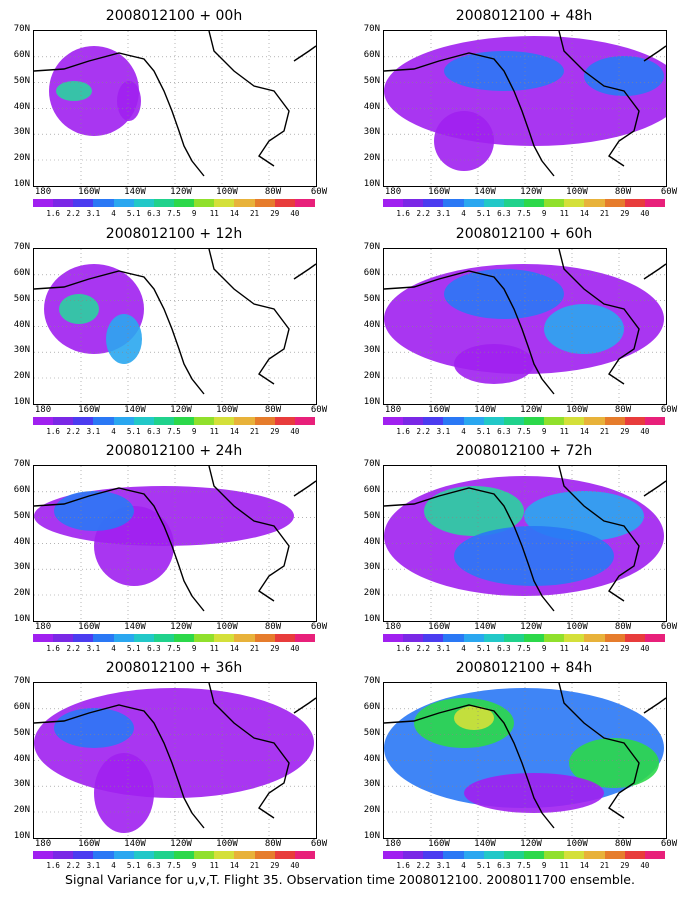 The height and width of the screenshot is (900, 700). I want to click on longitude-label: 120W, so click(531, 627).